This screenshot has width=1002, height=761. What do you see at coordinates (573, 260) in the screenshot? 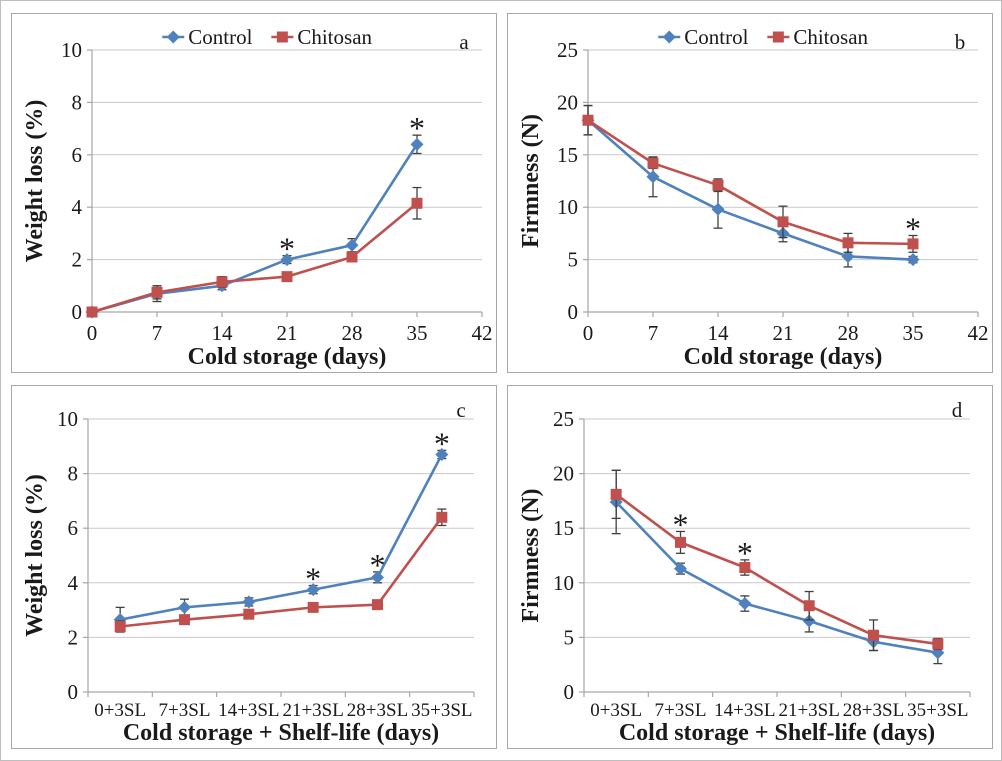
I see `ytick-label-5: 5` at bounding box center [573, 260].